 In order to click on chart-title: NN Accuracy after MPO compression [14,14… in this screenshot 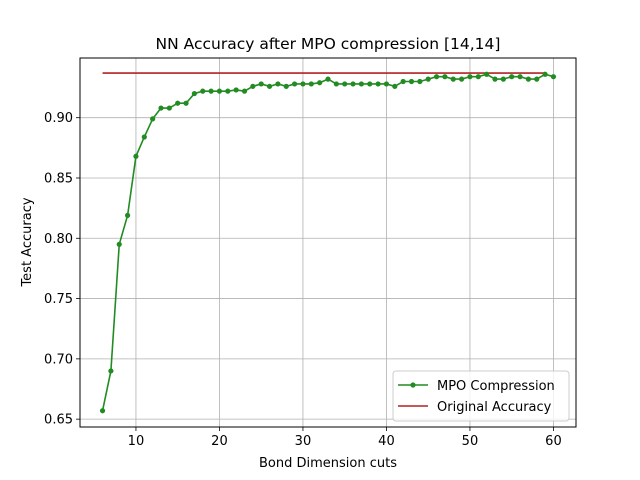, I will do `click(328, 44)`.